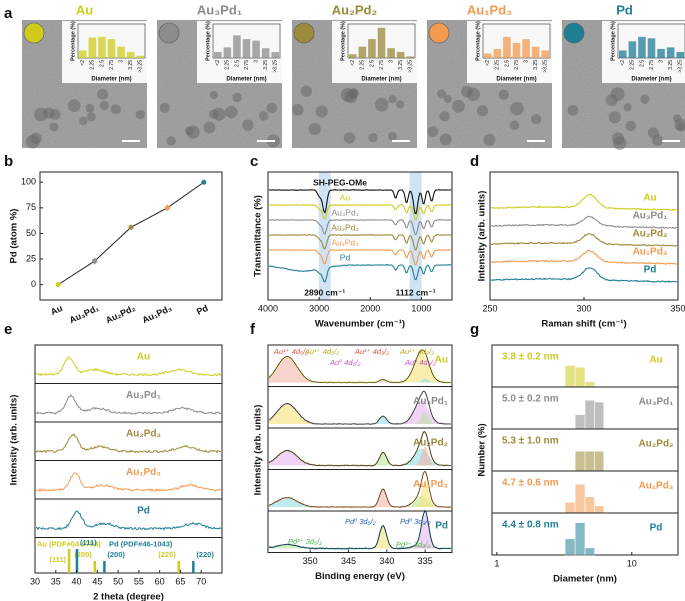 This screenshot has height=601, width=685. I want to click on x-tick-label: 340, so click(386, 561).